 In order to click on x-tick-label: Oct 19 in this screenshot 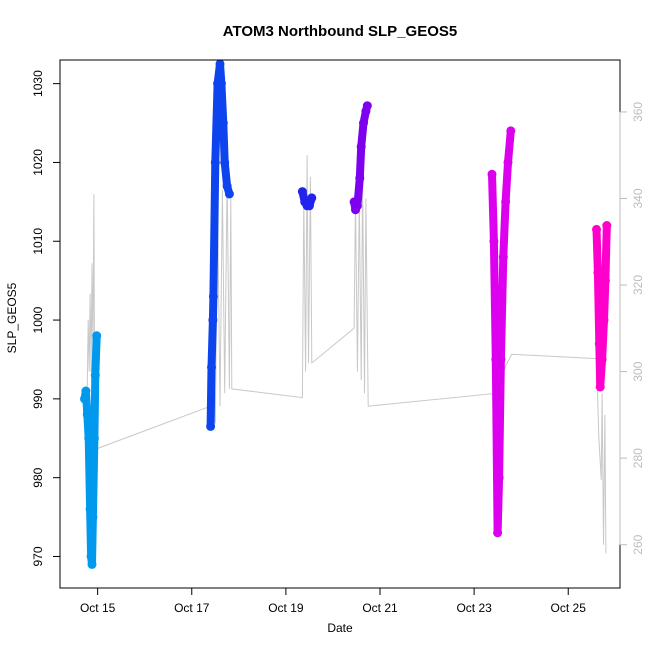, I will do `click(286, 608)`.